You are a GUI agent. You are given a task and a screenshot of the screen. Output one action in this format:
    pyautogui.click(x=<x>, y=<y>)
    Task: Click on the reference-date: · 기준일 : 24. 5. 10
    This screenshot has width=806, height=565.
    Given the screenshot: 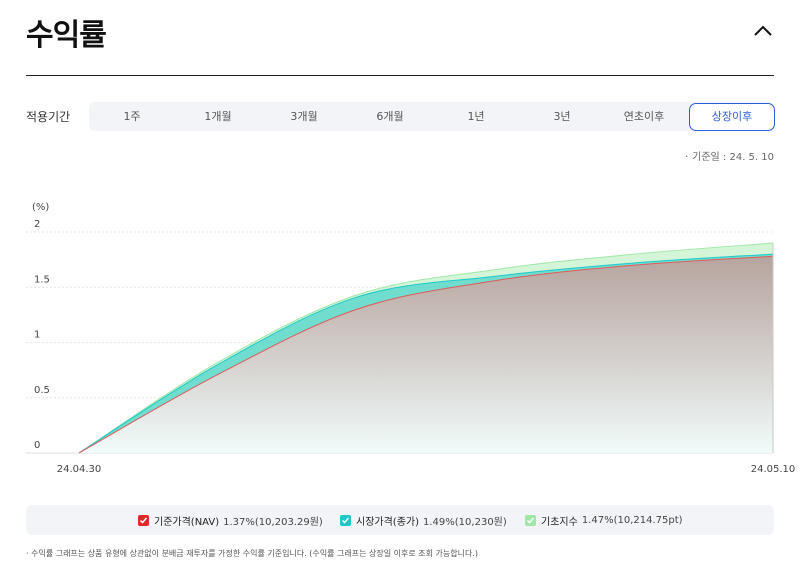 What is the action you would take?
    pyautogui.click(x=729, y=157)
    